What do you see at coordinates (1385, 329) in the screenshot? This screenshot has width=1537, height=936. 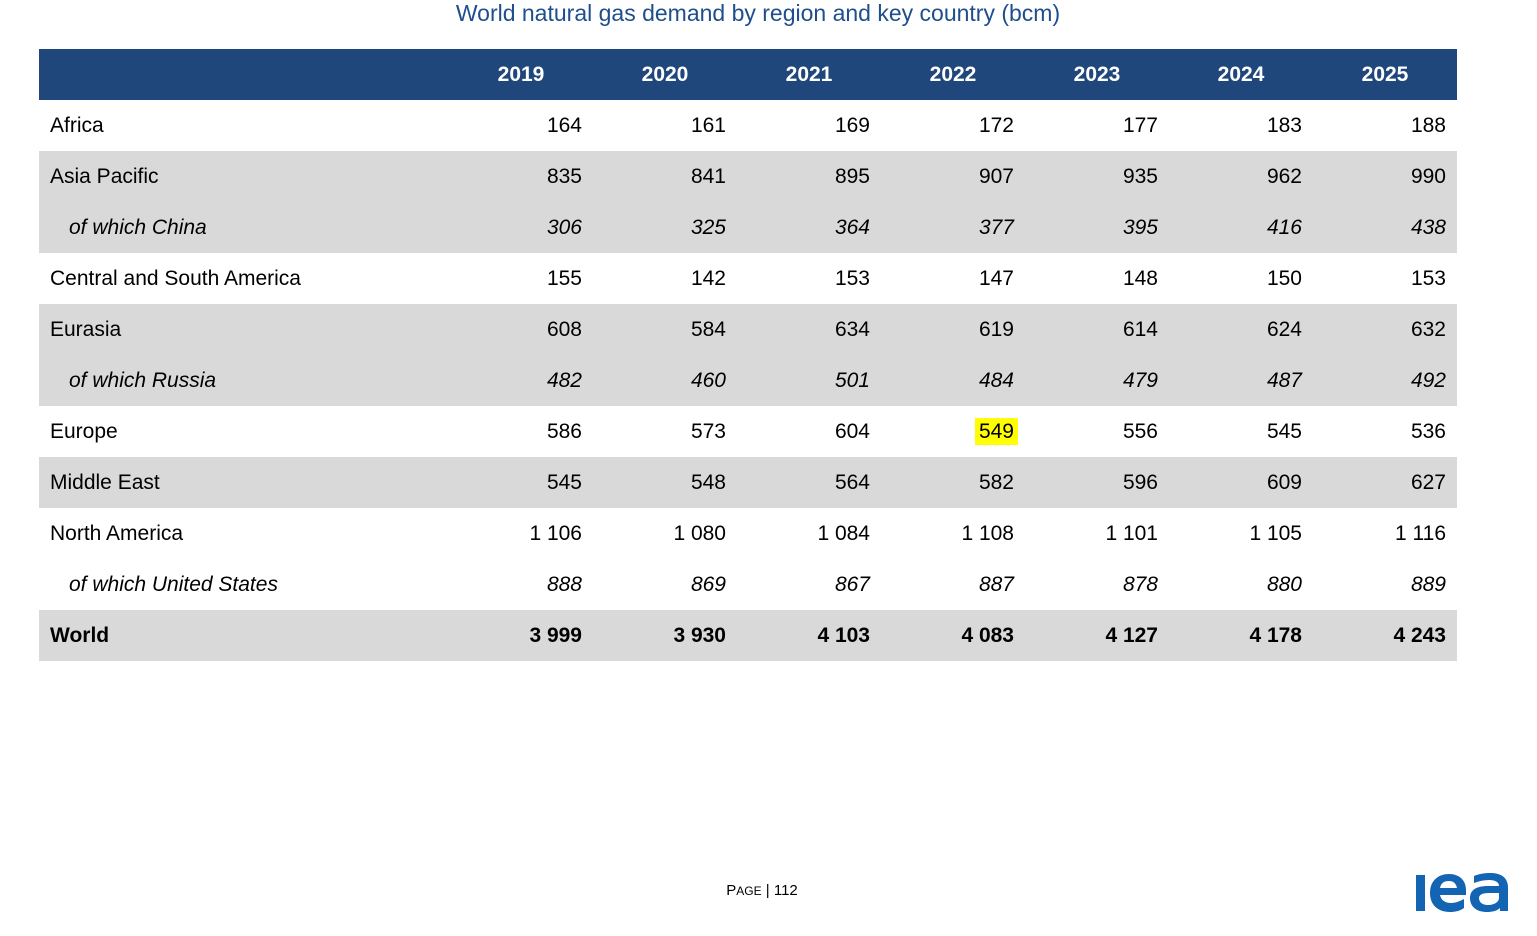 I see `table-cell: 632` at bounding box center [1385, 329].